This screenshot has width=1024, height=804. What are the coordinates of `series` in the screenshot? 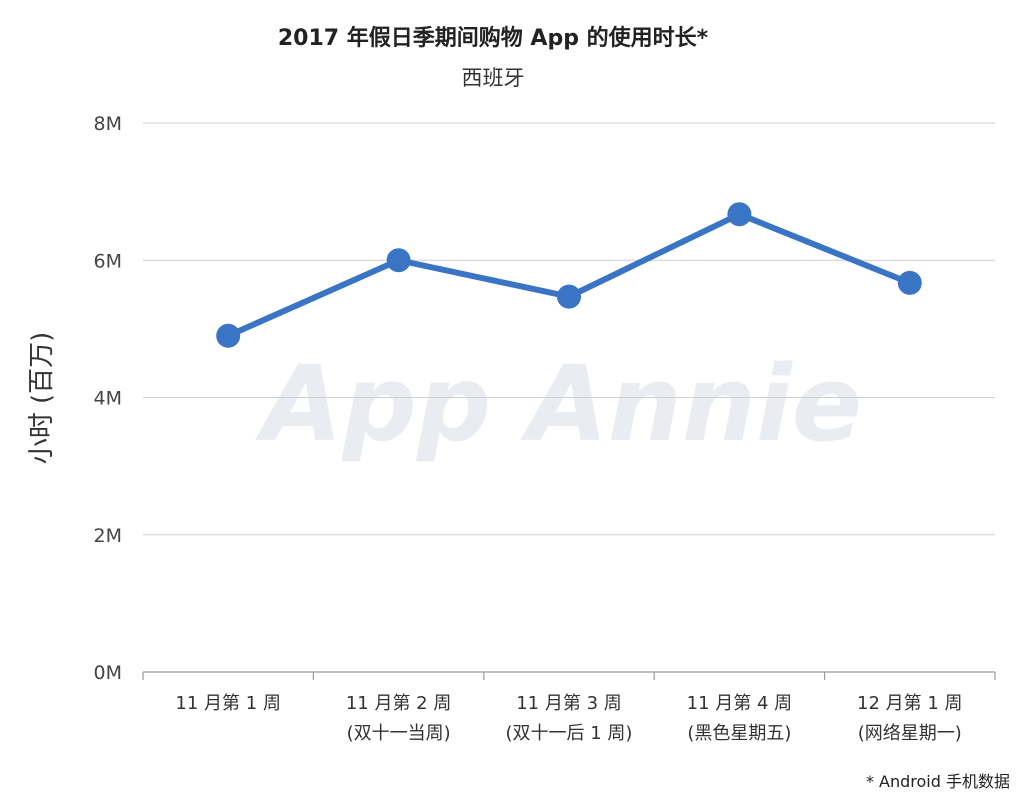 It's located at (569, 275).